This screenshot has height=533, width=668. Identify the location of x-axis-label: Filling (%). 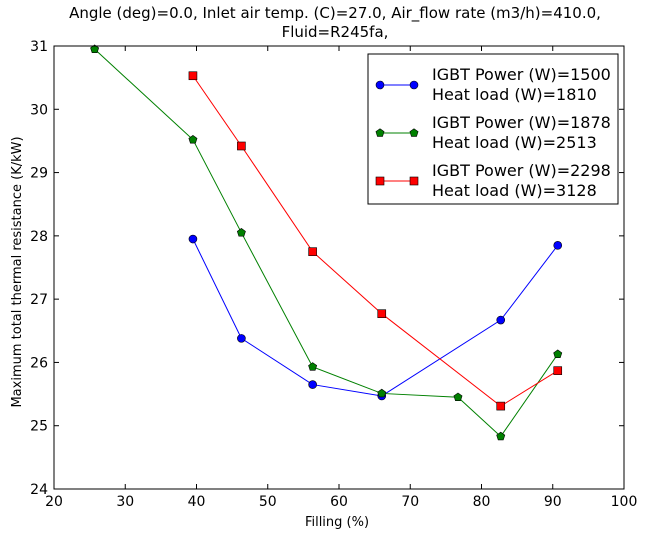
(337, 522).